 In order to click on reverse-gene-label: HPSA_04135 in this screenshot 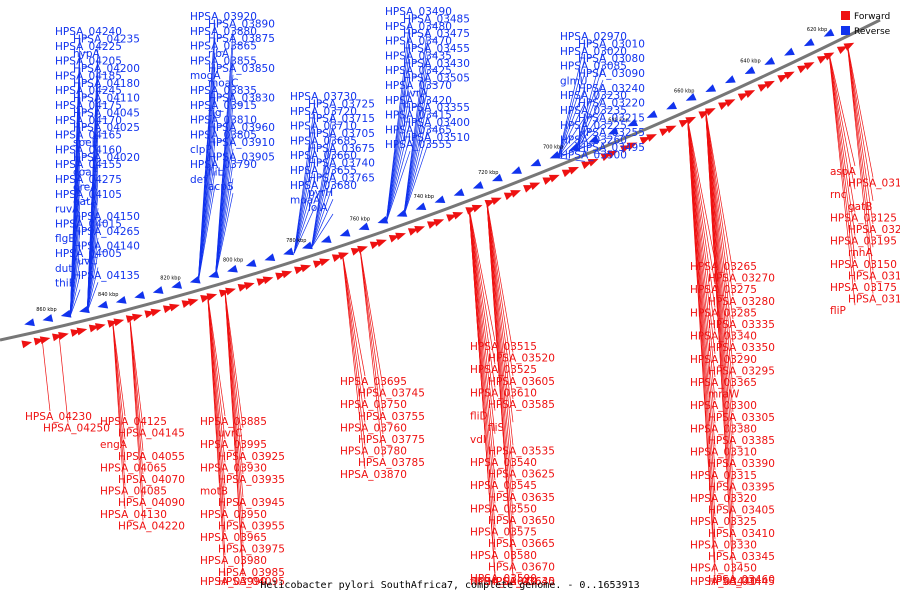, I will do `click(106, 276)`.